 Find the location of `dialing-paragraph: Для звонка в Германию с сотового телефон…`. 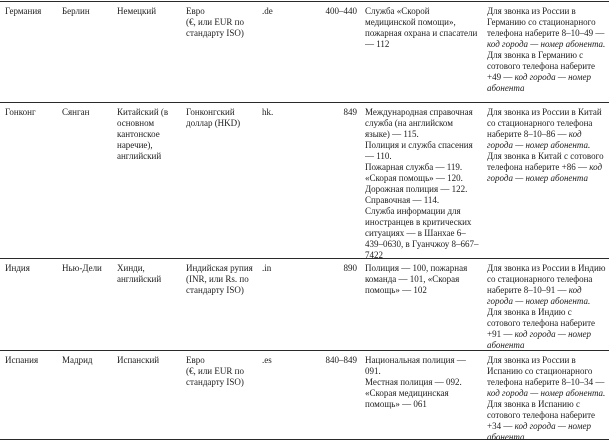

dialing-paragraph: Для звонка в Германию с сотового телефон… is located at coordinates (541, 71).